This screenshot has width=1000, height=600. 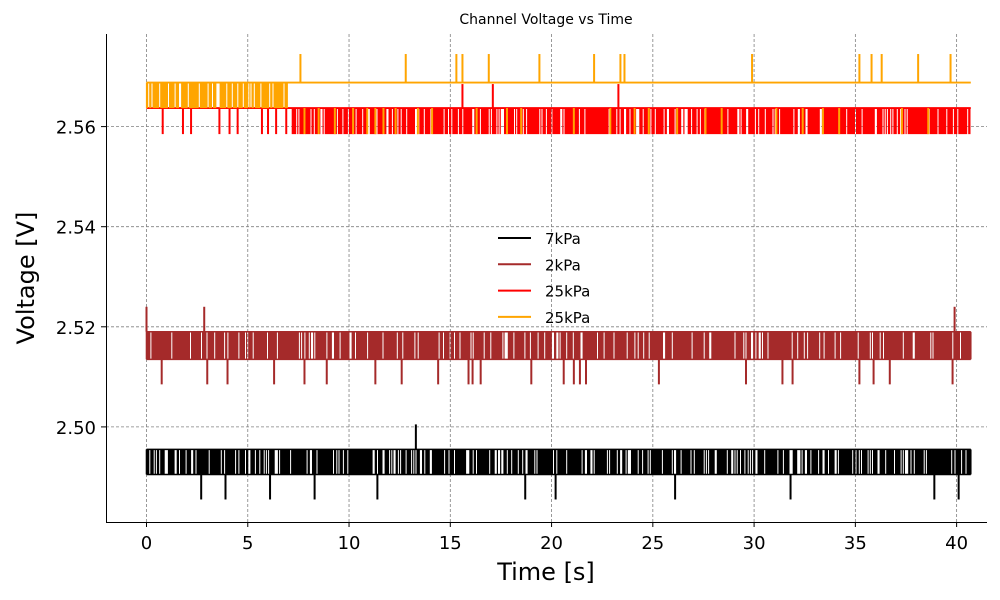 What do you see at coordinates (563, 239) in the screenshot?
I see `legend-label: 7kPa` at bounding box center [563, 239].